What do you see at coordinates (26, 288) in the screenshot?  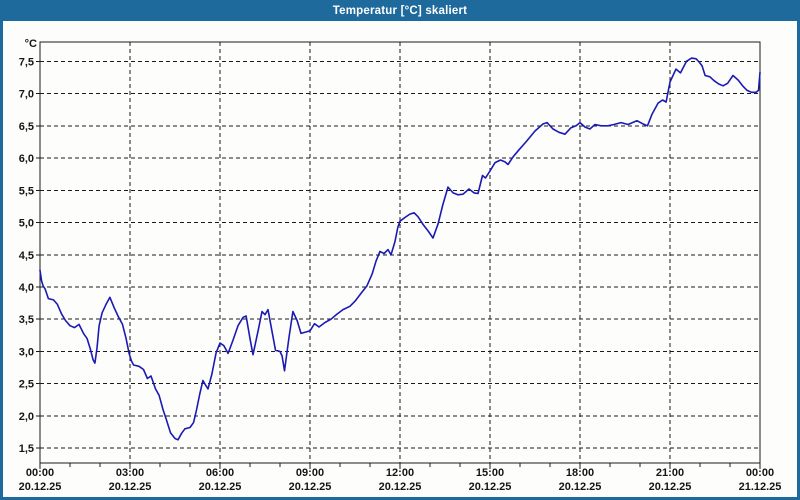 I see `y-tick-label: 4,0` at bounding box center [26, 288].